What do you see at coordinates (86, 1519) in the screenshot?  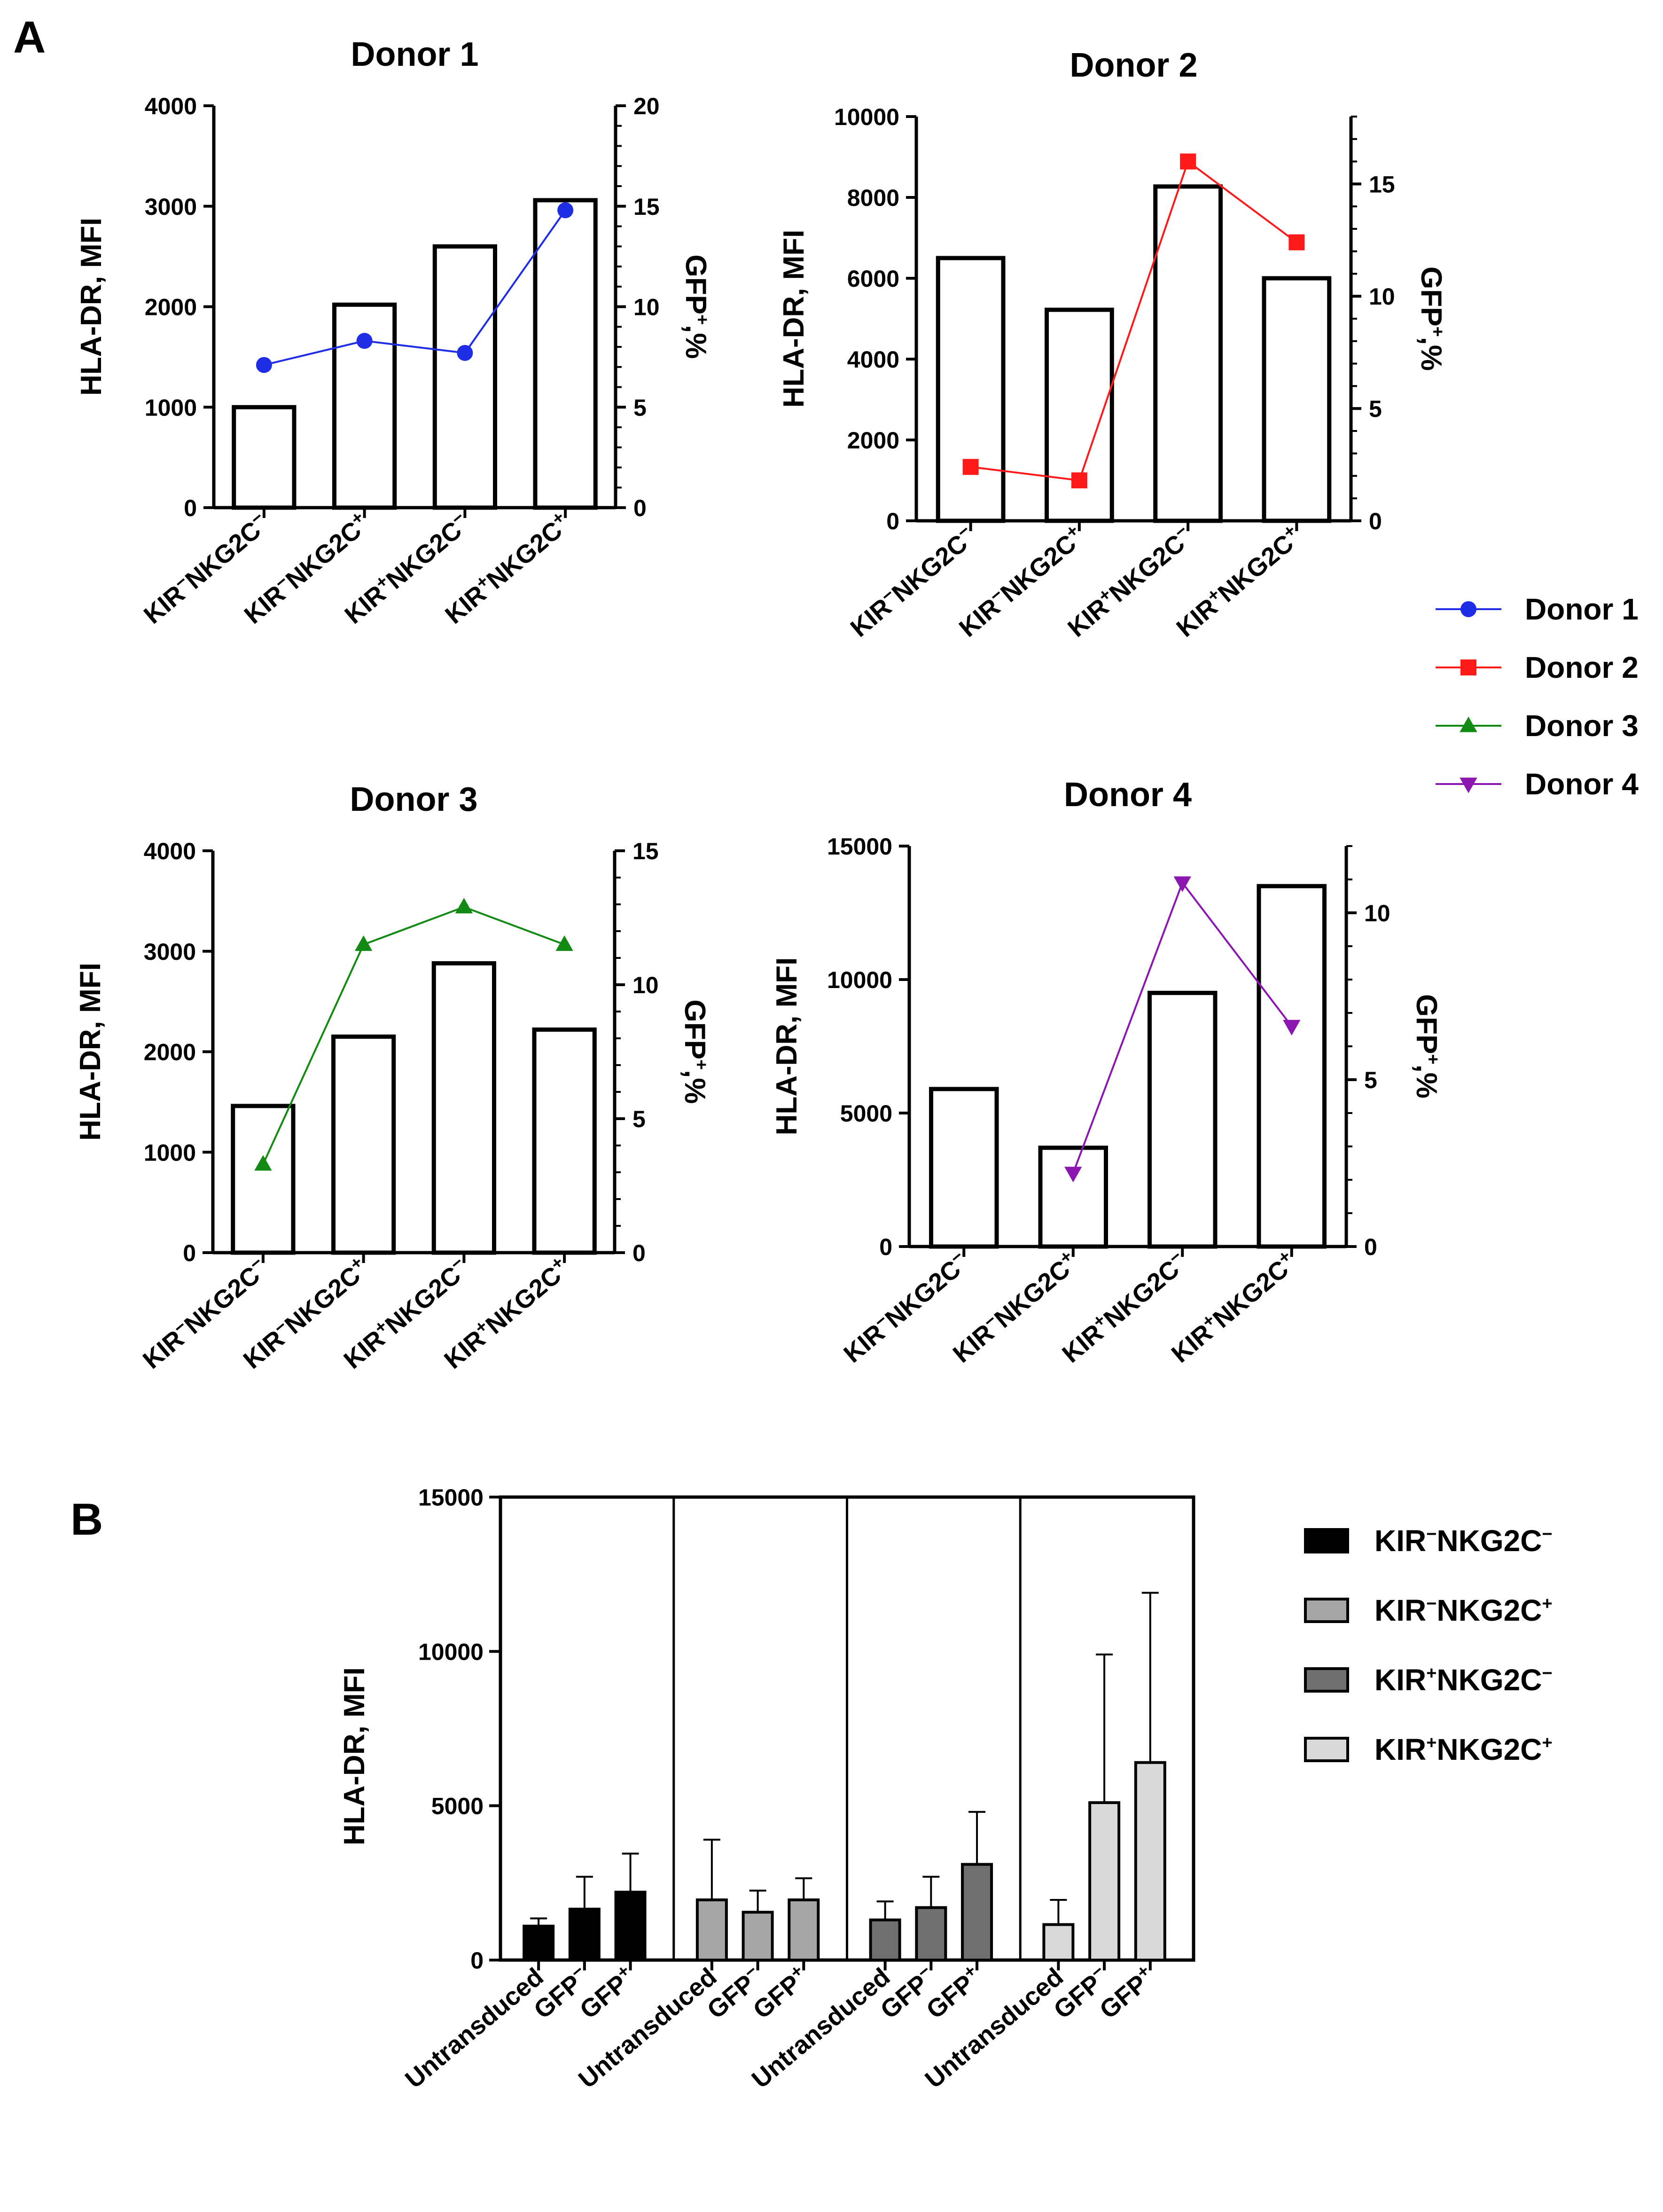 I see `panel-b-label: B` at bounding box center [86, 1519].